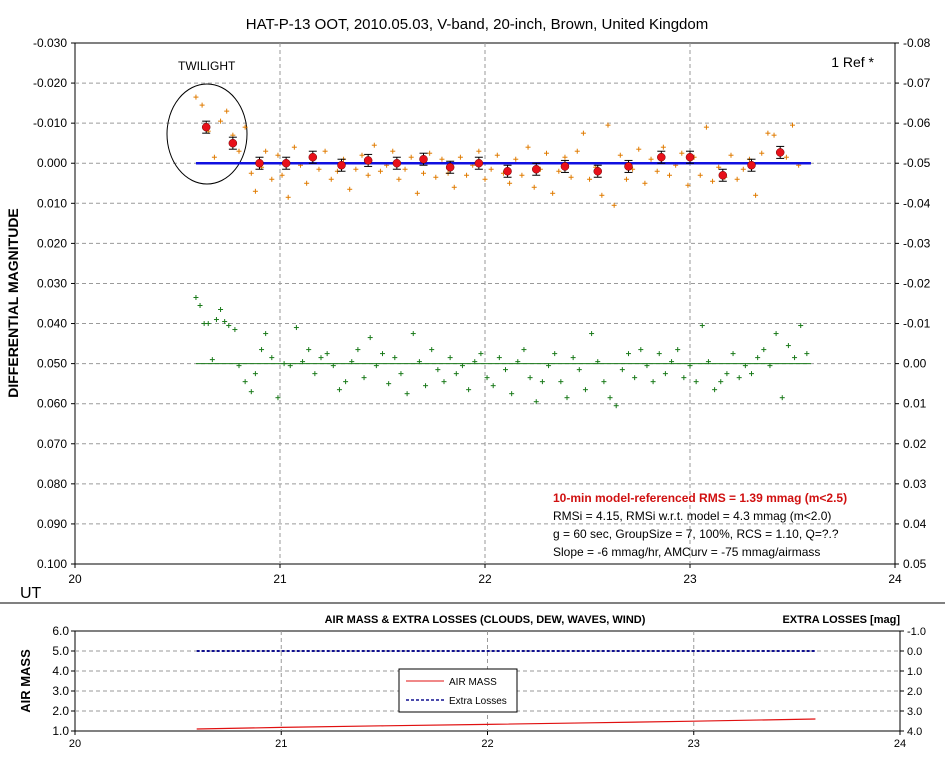  What do you see at coordinates (690, 579) in the screenshot?
I see `top-x-tick-label: 23` at bounding box center [690, 579].